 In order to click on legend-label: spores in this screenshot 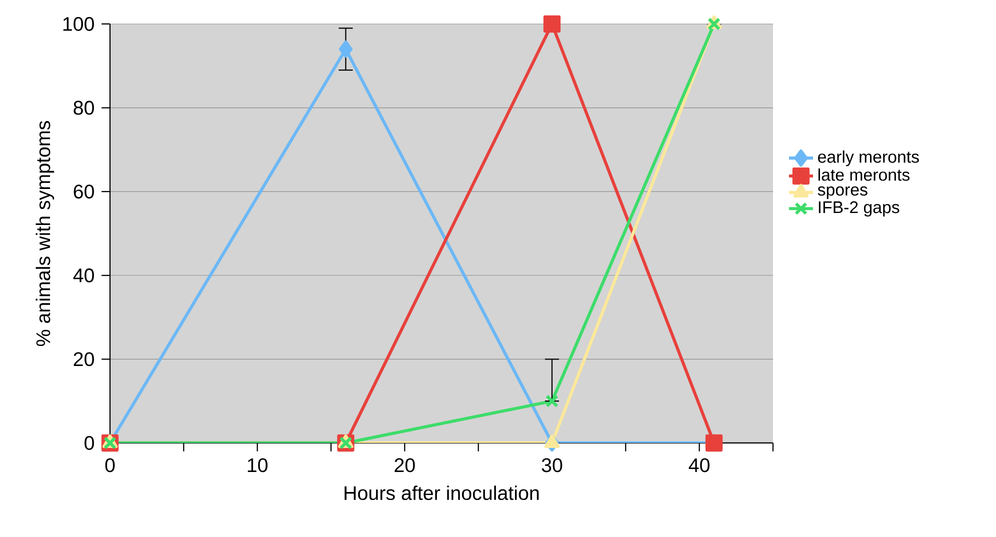, I will do `click(843, 192)`.